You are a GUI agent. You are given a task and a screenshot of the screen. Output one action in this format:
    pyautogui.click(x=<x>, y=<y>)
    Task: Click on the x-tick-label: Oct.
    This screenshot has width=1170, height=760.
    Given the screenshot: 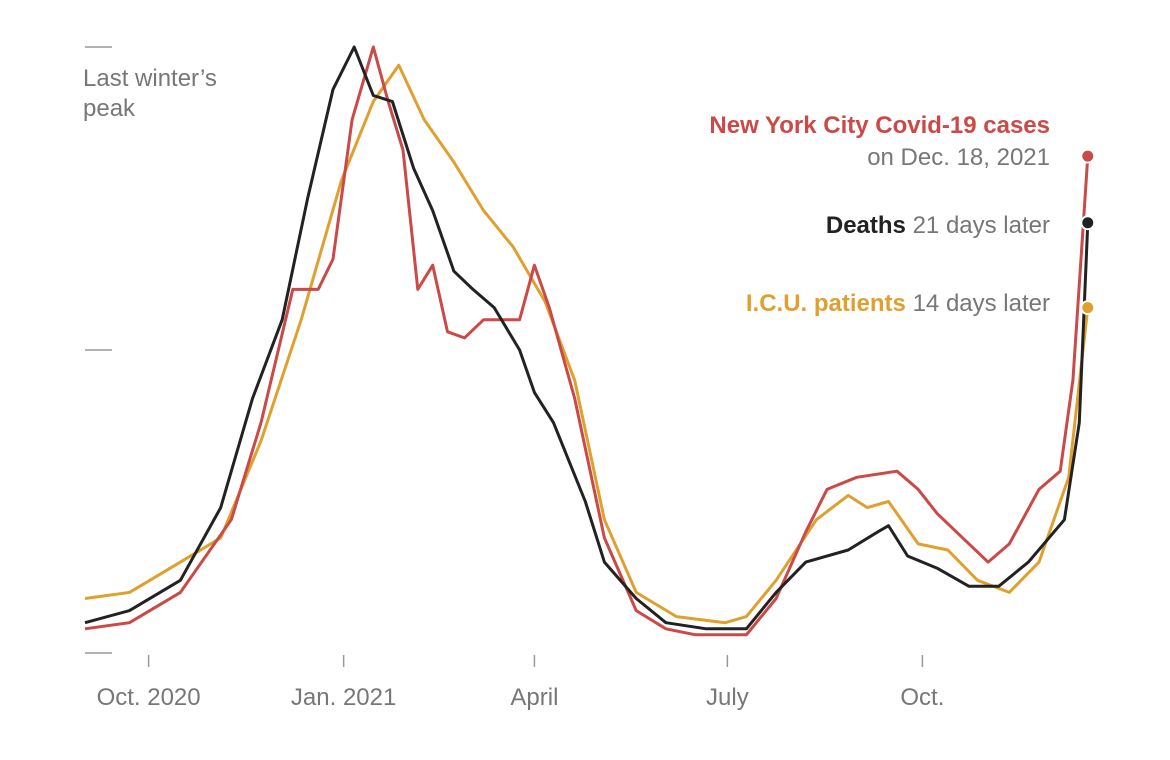 What is the action you would take?
    pyautogui.click(x=922, y=697)
    